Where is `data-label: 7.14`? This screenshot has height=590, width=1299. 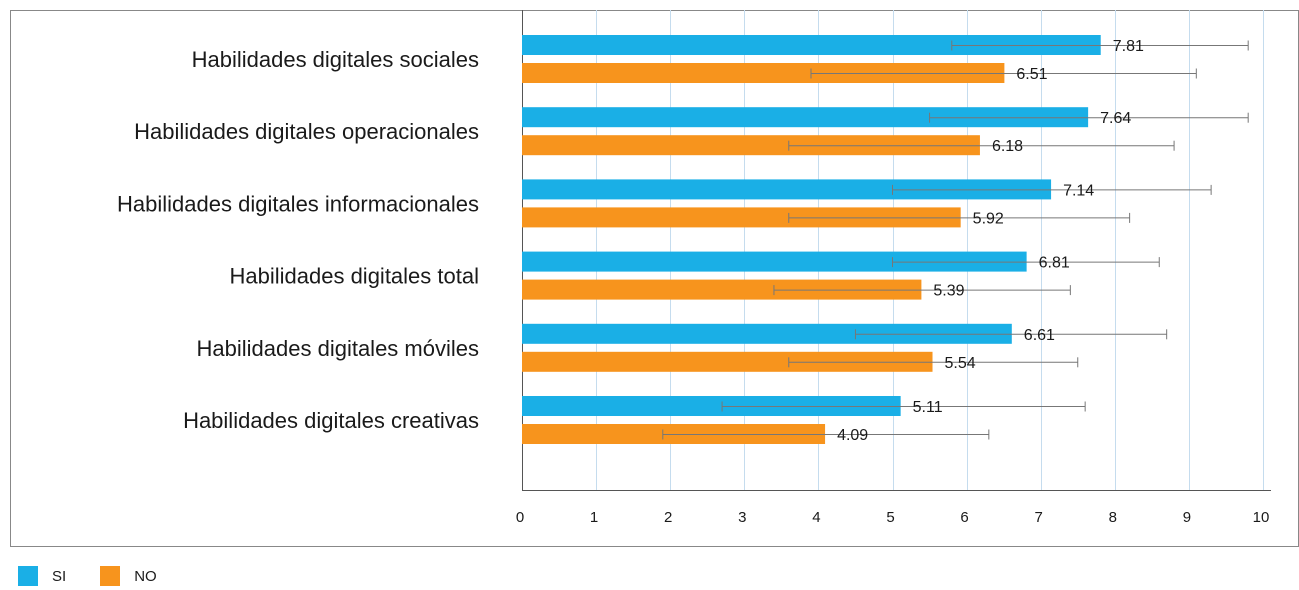 data-label: 7.14 is located at coordinates (1078, 190).